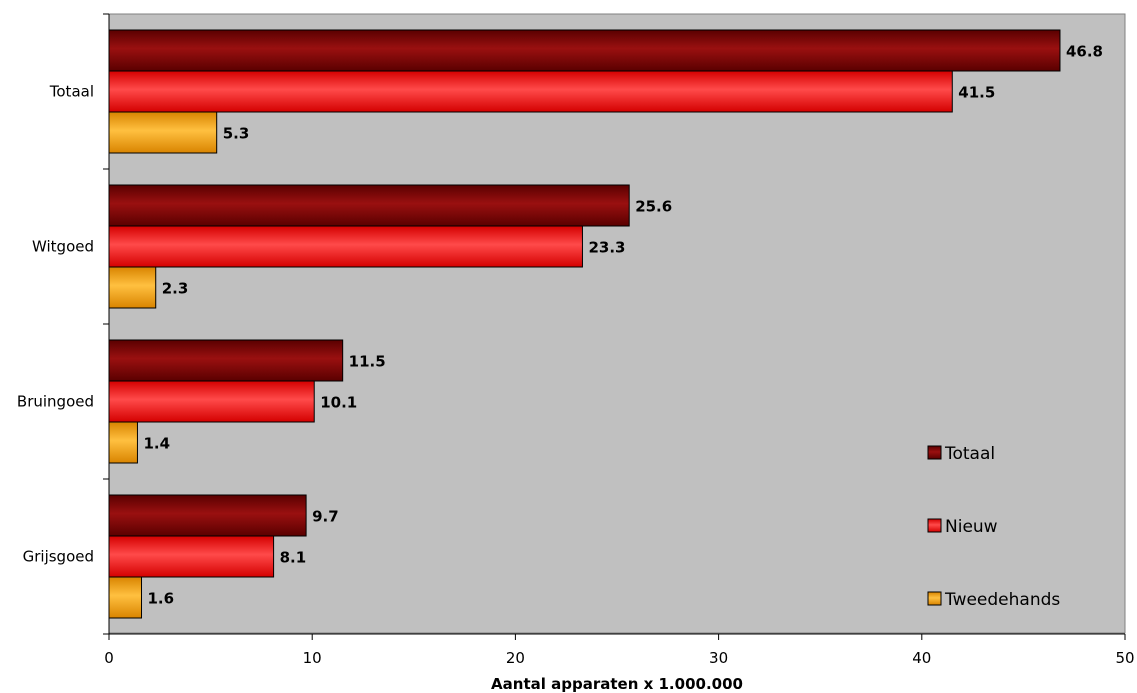 The height and width of the screenshot is (693, 1137). I want to click on bar-witgoed-totaal, so click(369, 205).